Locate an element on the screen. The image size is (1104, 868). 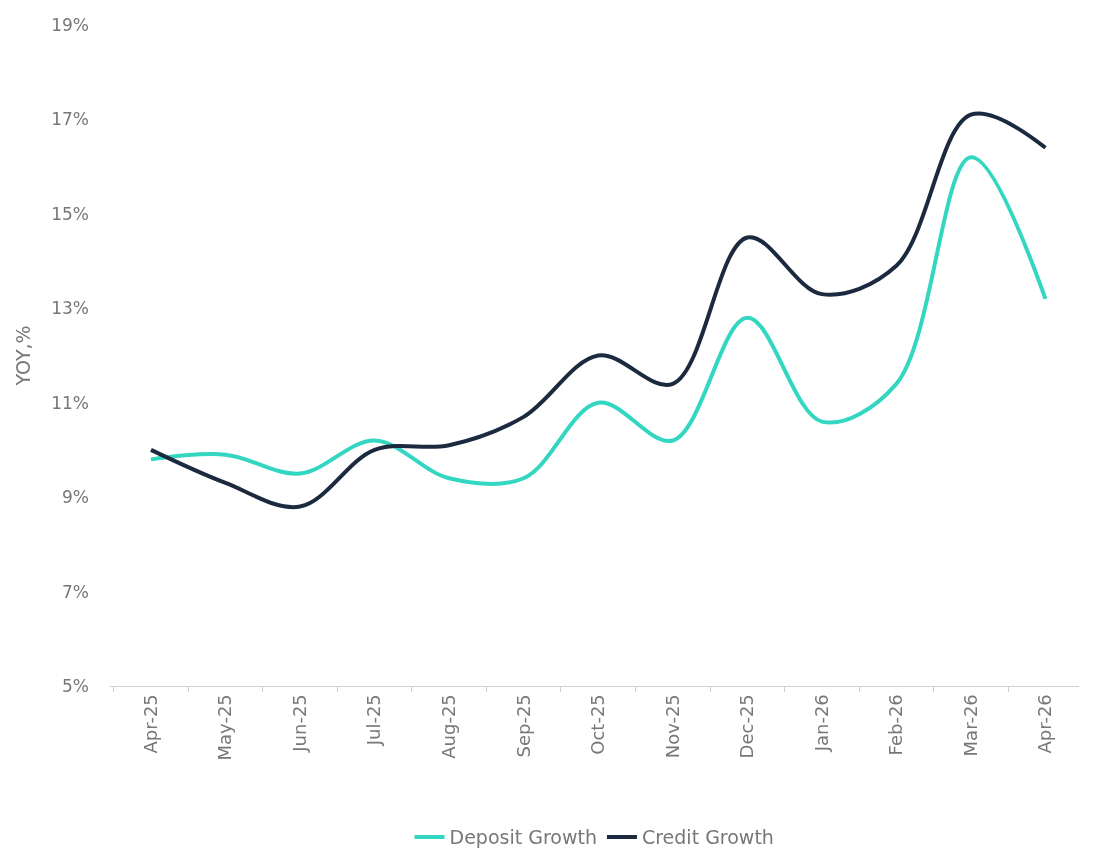
y-tick-label: 17% is located at coordinates (70, 119).